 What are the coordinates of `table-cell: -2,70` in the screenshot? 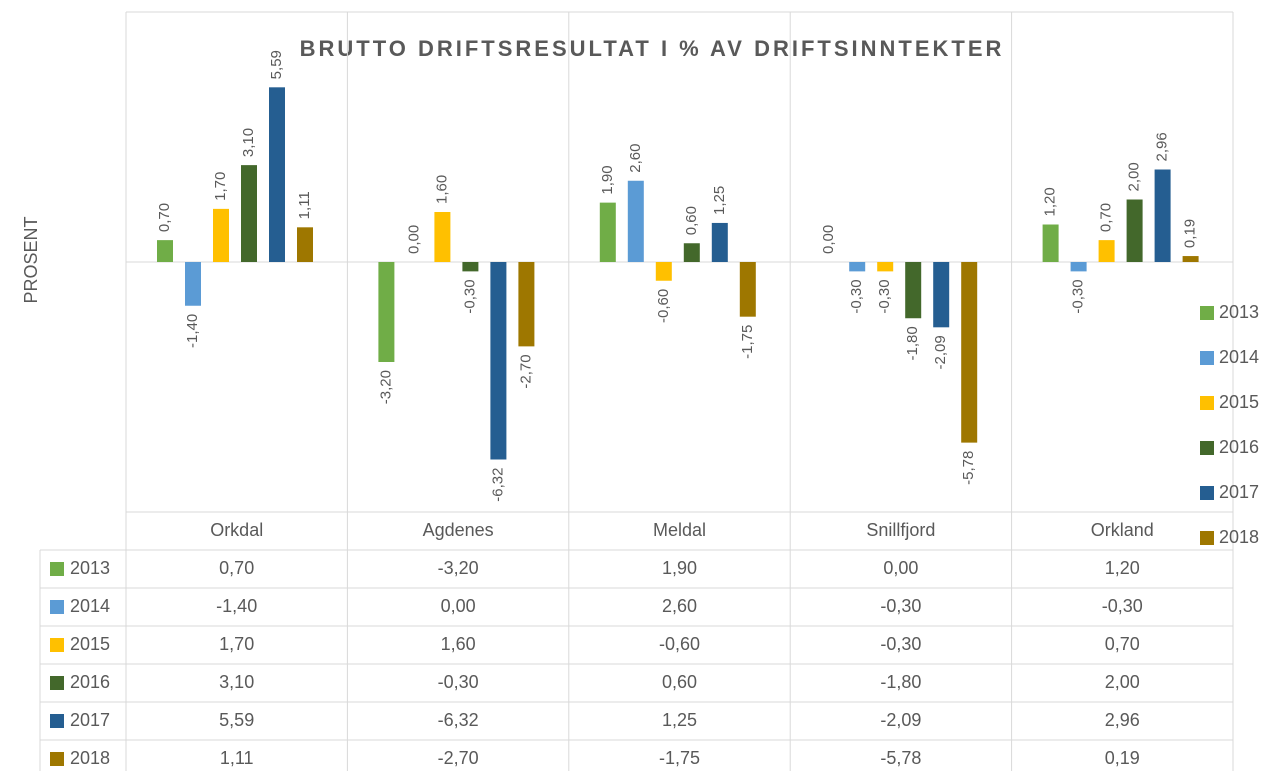 It's located at (458, 758).